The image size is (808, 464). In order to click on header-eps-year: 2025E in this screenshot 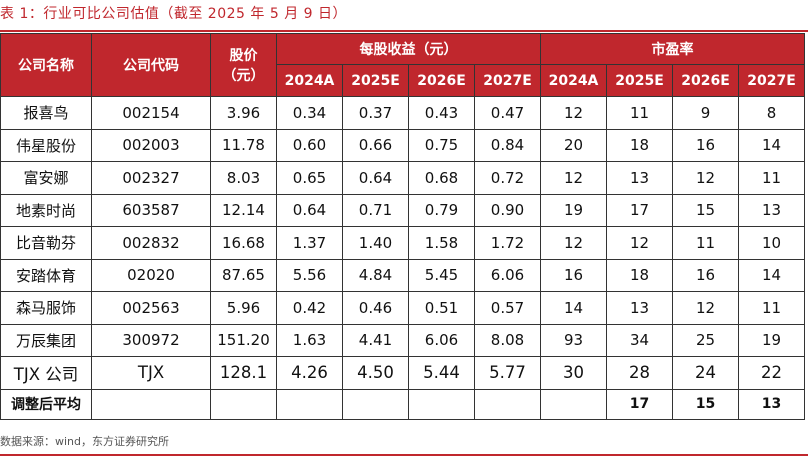, I will do `click(375, 80)`.